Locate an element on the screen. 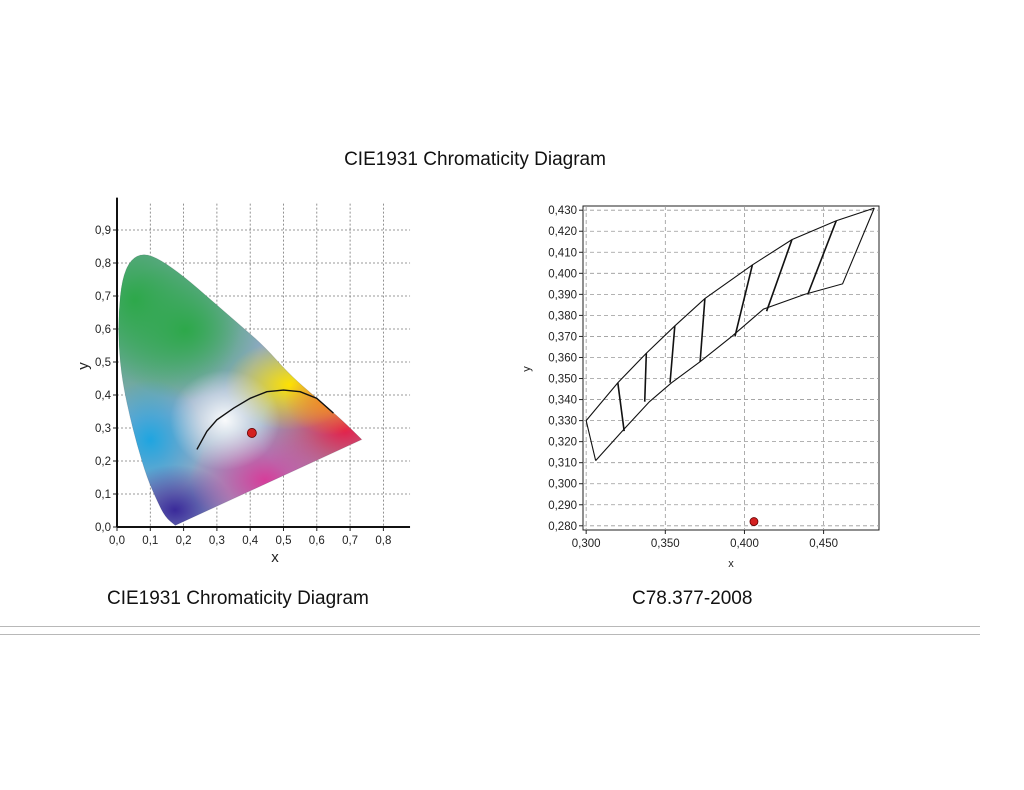 This screenshot has width=1024, height=790. y-tick-label: 0,9 is located at coordinates (103, 231).